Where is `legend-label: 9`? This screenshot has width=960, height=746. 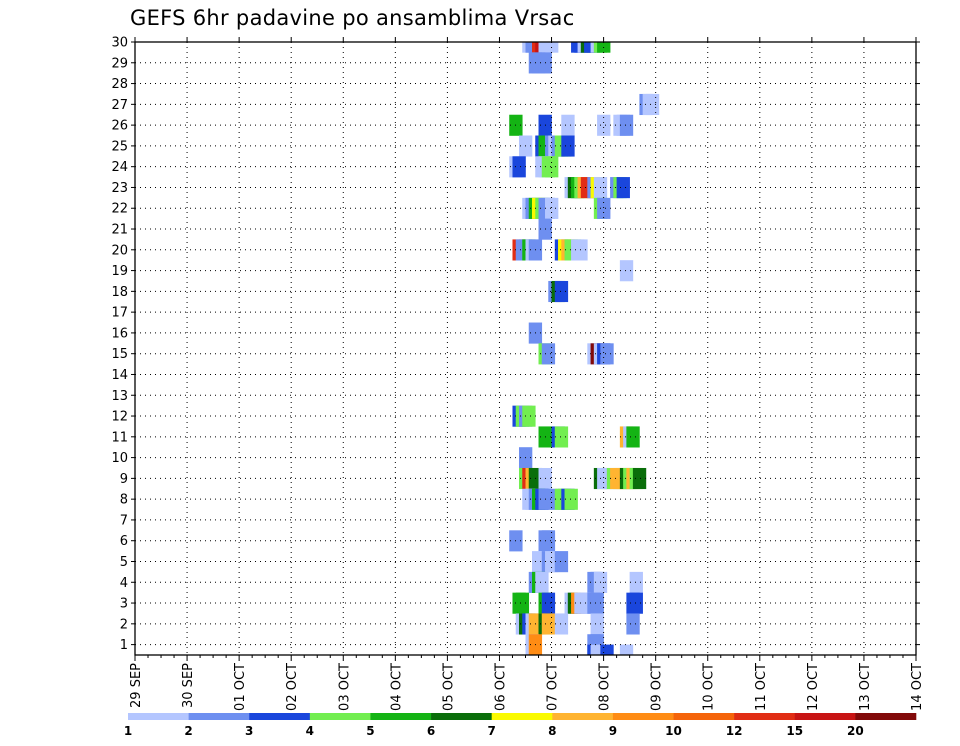 legend-label: 9 is located at coordinates (613, 731).